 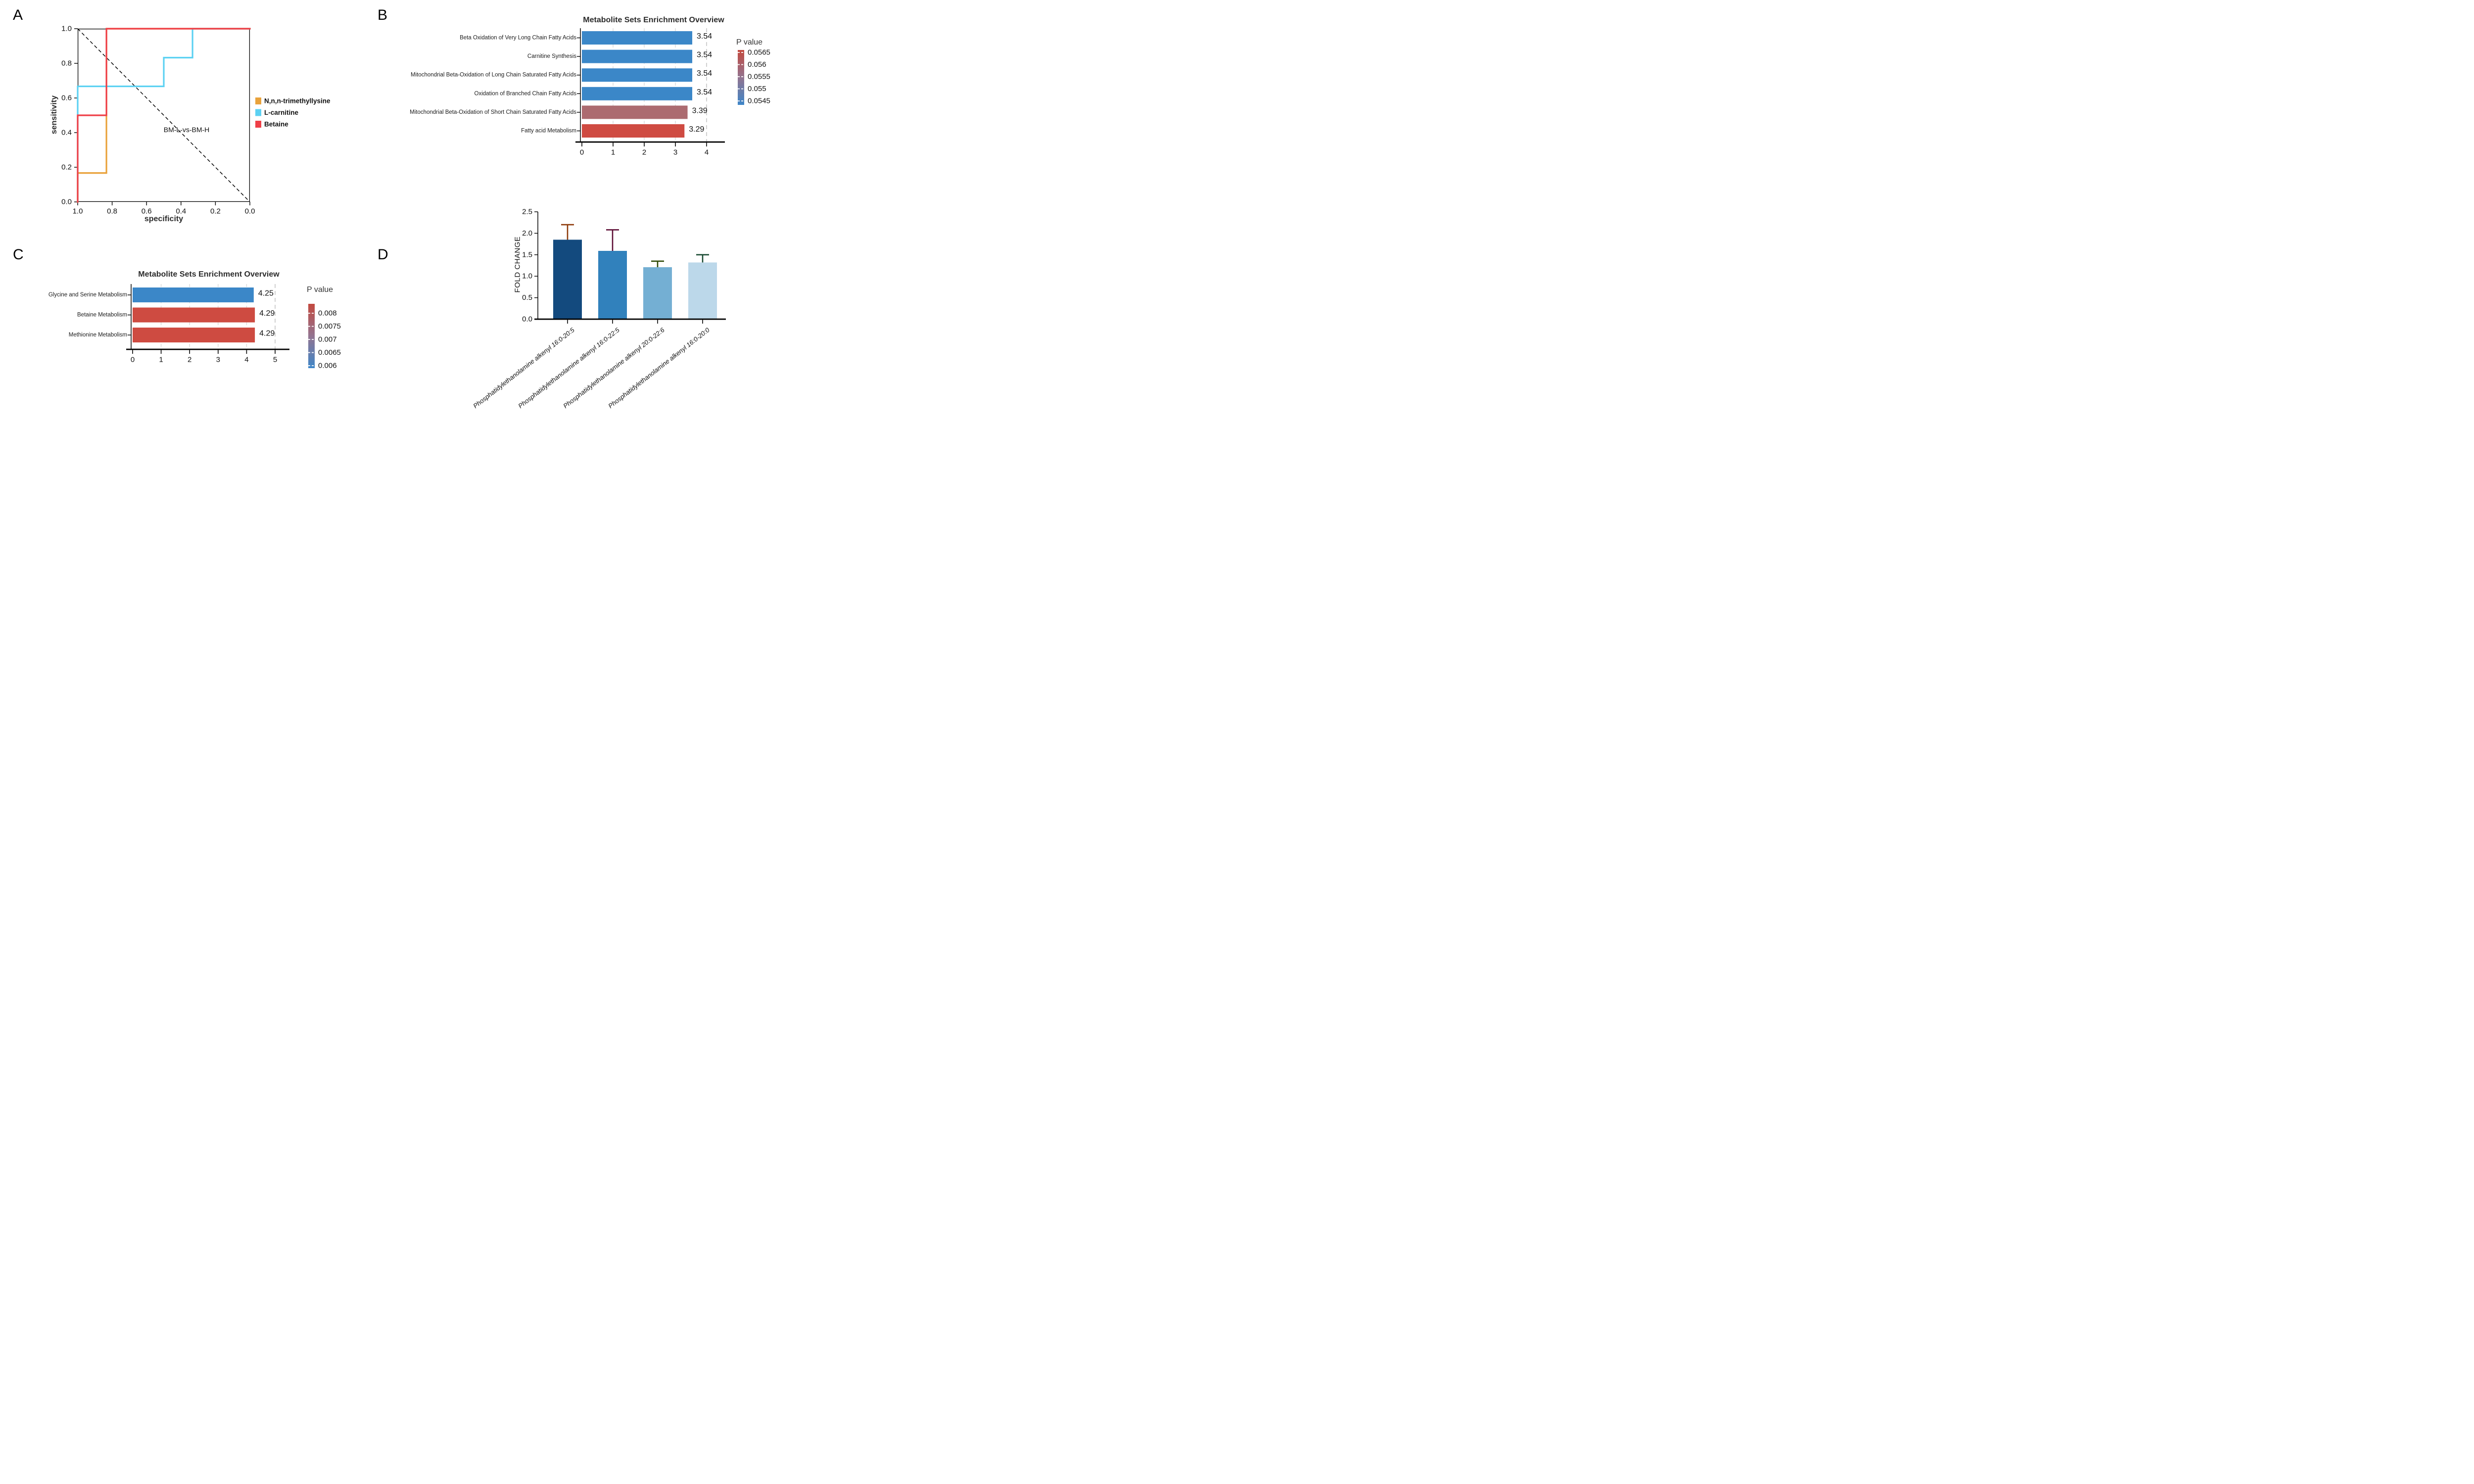 What do you see at coordinates (328, 366) in the screenshot?
I see `legend-tick-label: 0.006` at bounding box center [328, 366].